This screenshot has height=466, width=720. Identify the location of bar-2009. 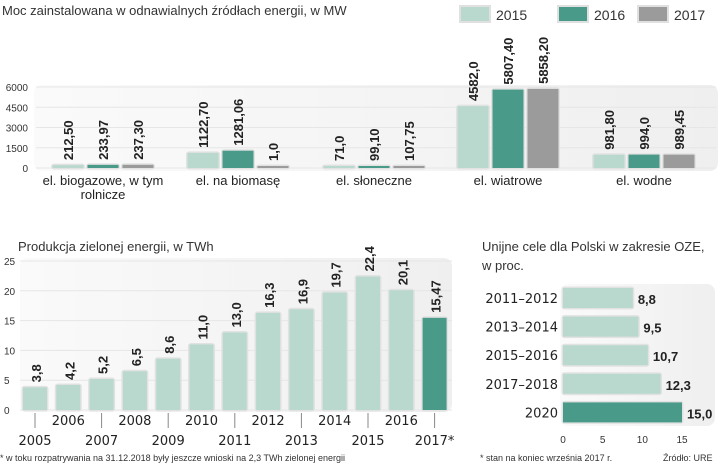
(168, 384).